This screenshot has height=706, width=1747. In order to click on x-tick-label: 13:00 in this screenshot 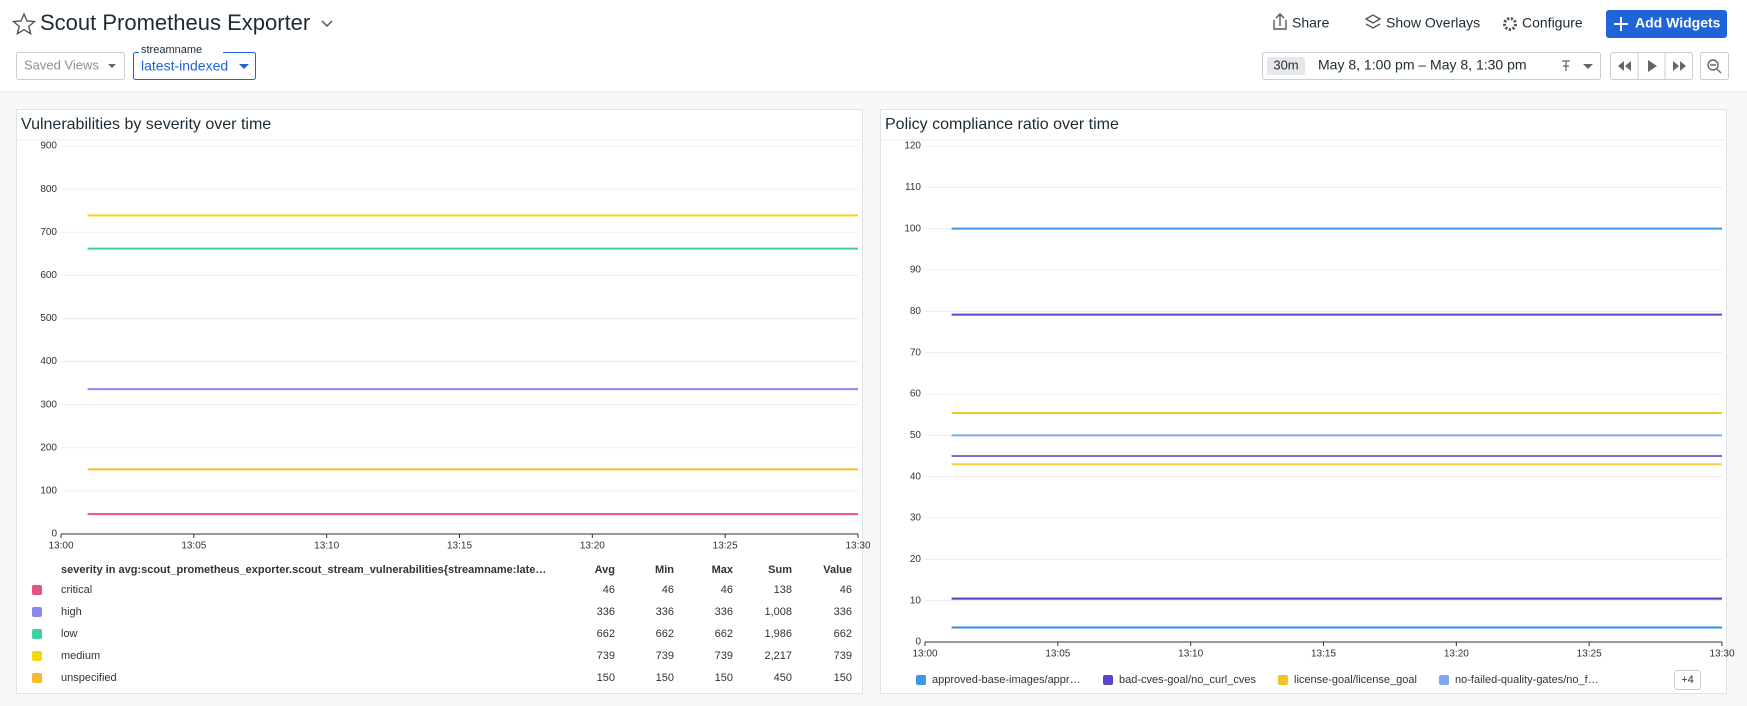, I will do `click(924, 654)`.